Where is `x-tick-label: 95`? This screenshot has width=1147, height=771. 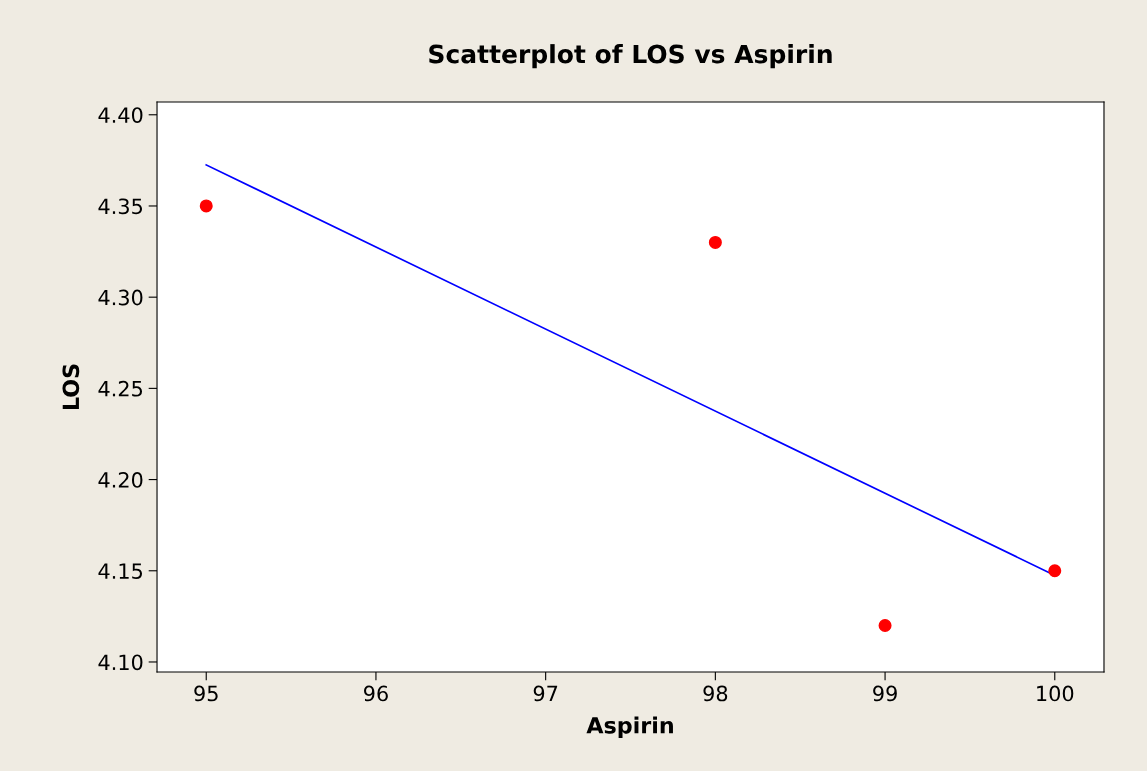
x-tick-label: 95 is located at coordinates (206, 693).